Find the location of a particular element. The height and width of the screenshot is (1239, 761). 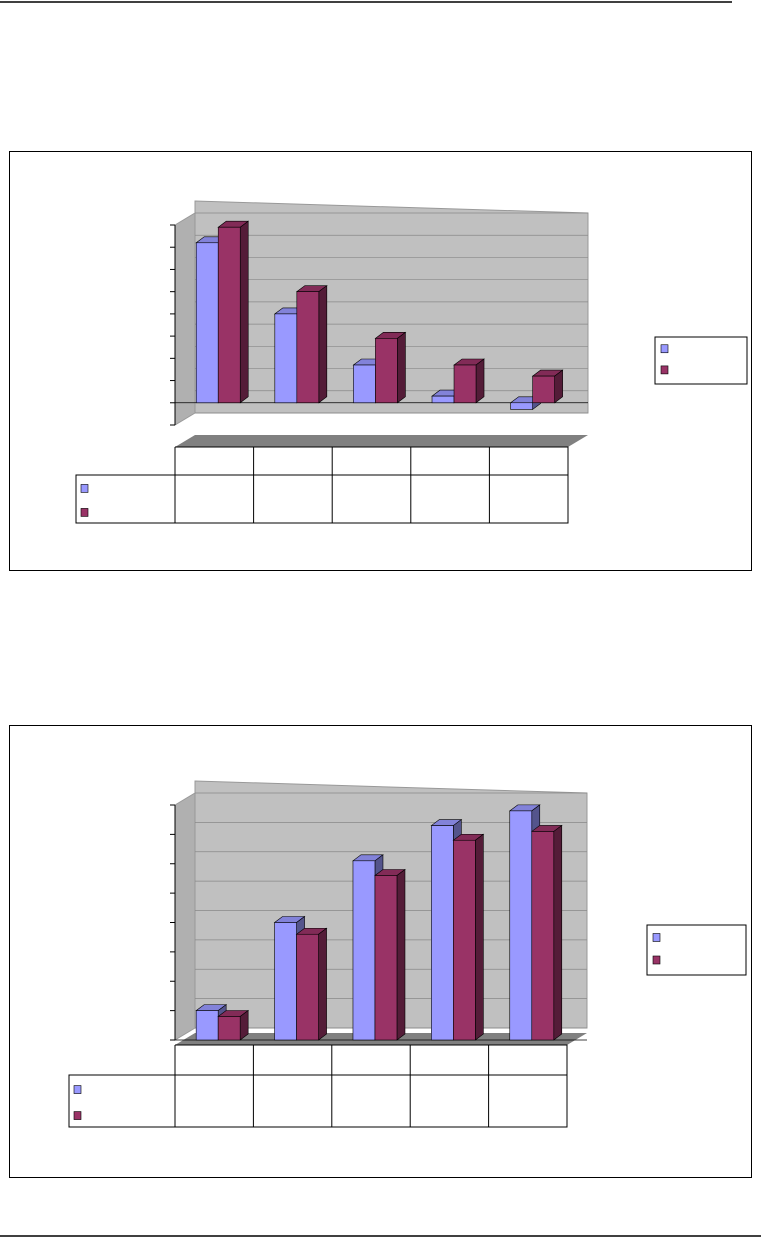

floor is located at coordinates (381, 441).